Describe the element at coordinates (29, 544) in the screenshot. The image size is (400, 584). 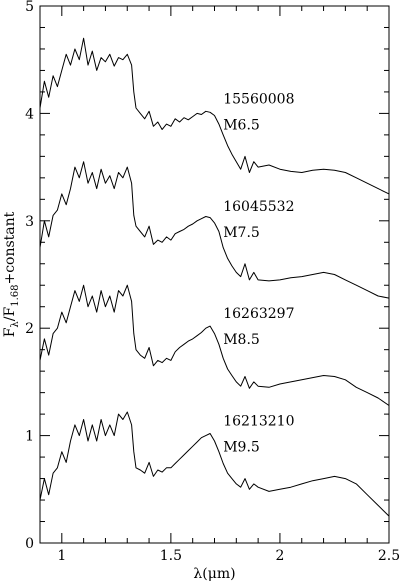
I see `y-tick-label: 0` at that location.